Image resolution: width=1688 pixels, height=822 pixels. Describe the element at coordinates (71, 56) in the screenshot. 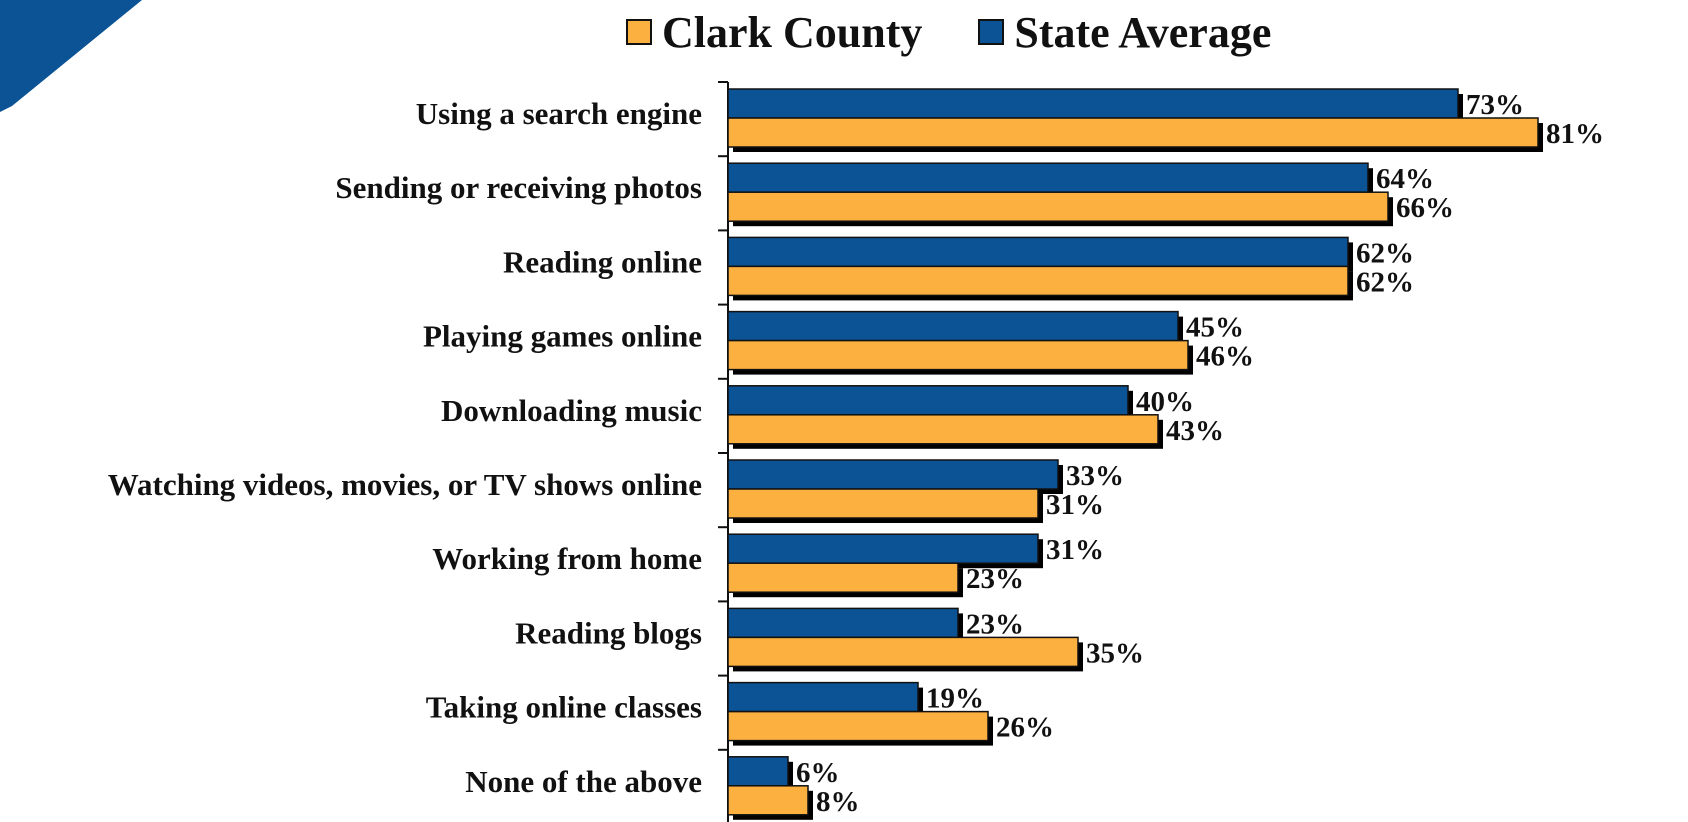

I see `corner-decoration` at that location.